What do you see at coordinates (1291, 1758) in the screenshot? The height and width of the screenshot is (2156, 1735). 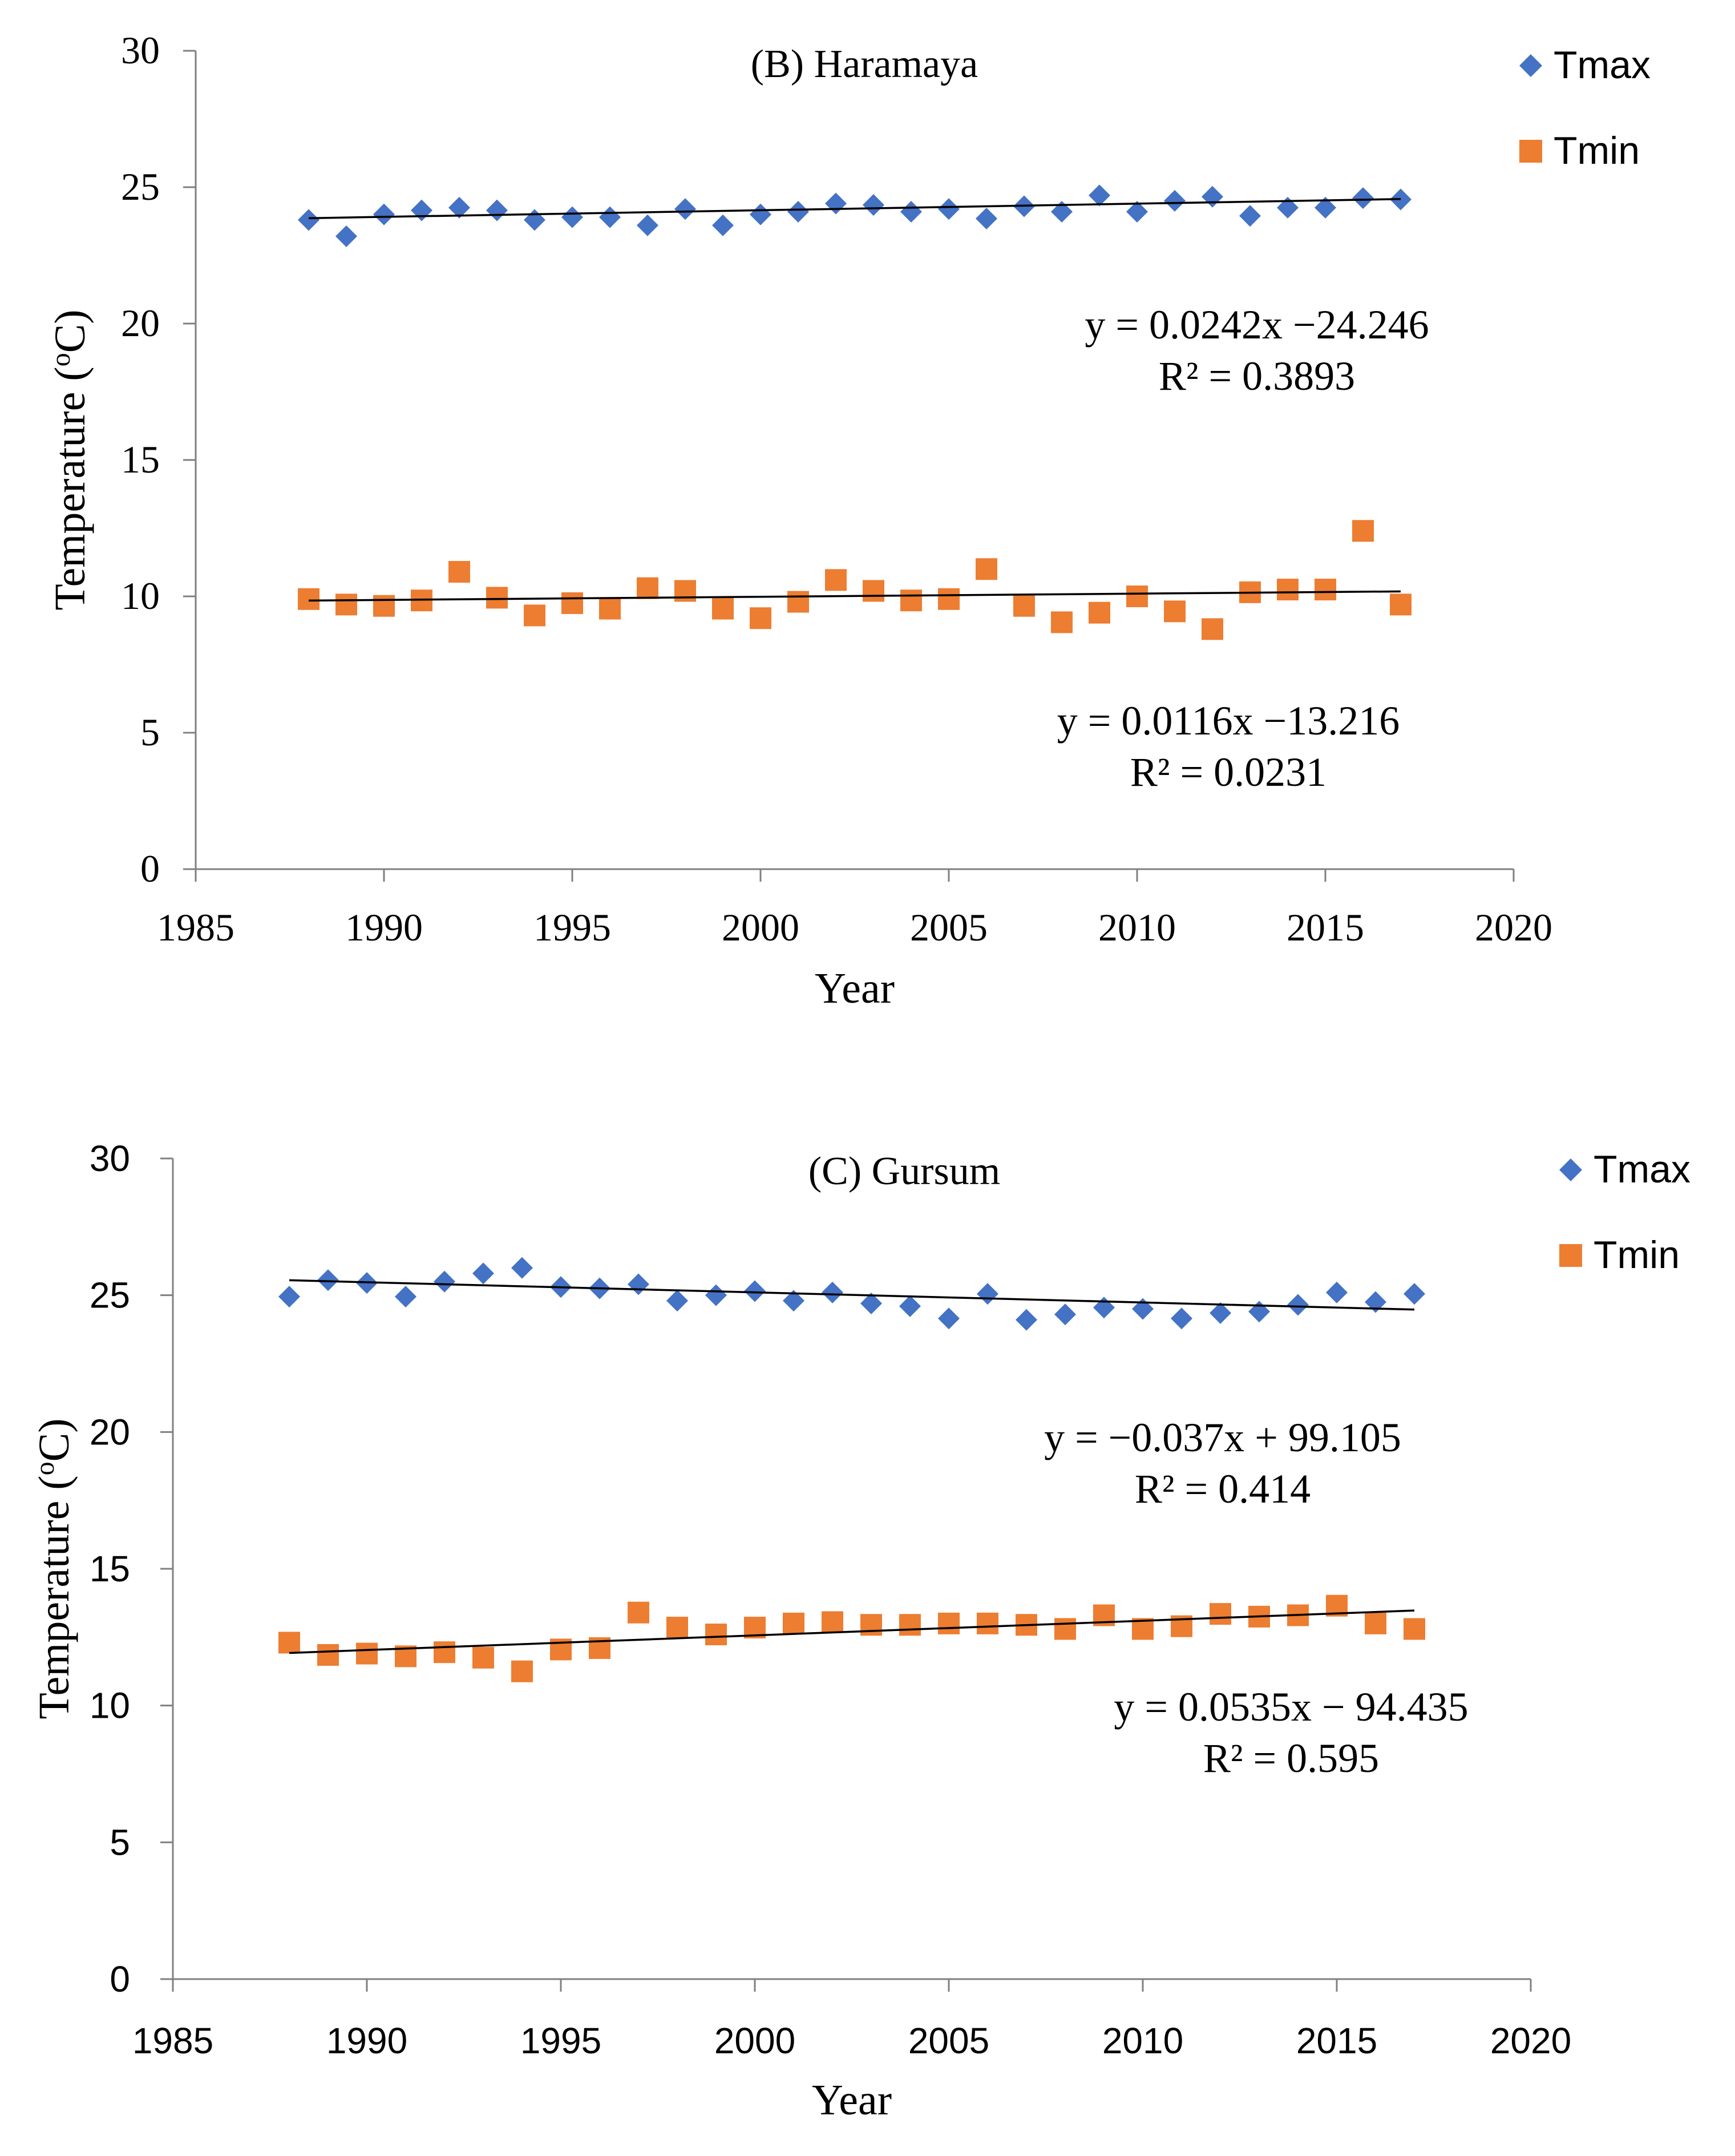 I see `trend-r2-tmin: R² = 0.595` at bounding box center [1291, 1758].